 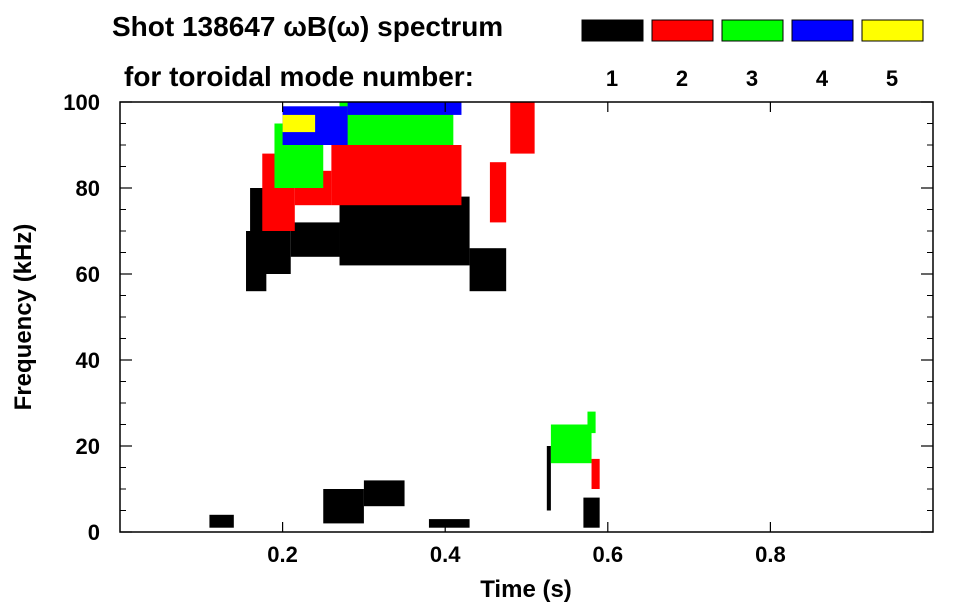 I want to click on x-tick-label-0.4: 0.4, so click(x=445, y=554).